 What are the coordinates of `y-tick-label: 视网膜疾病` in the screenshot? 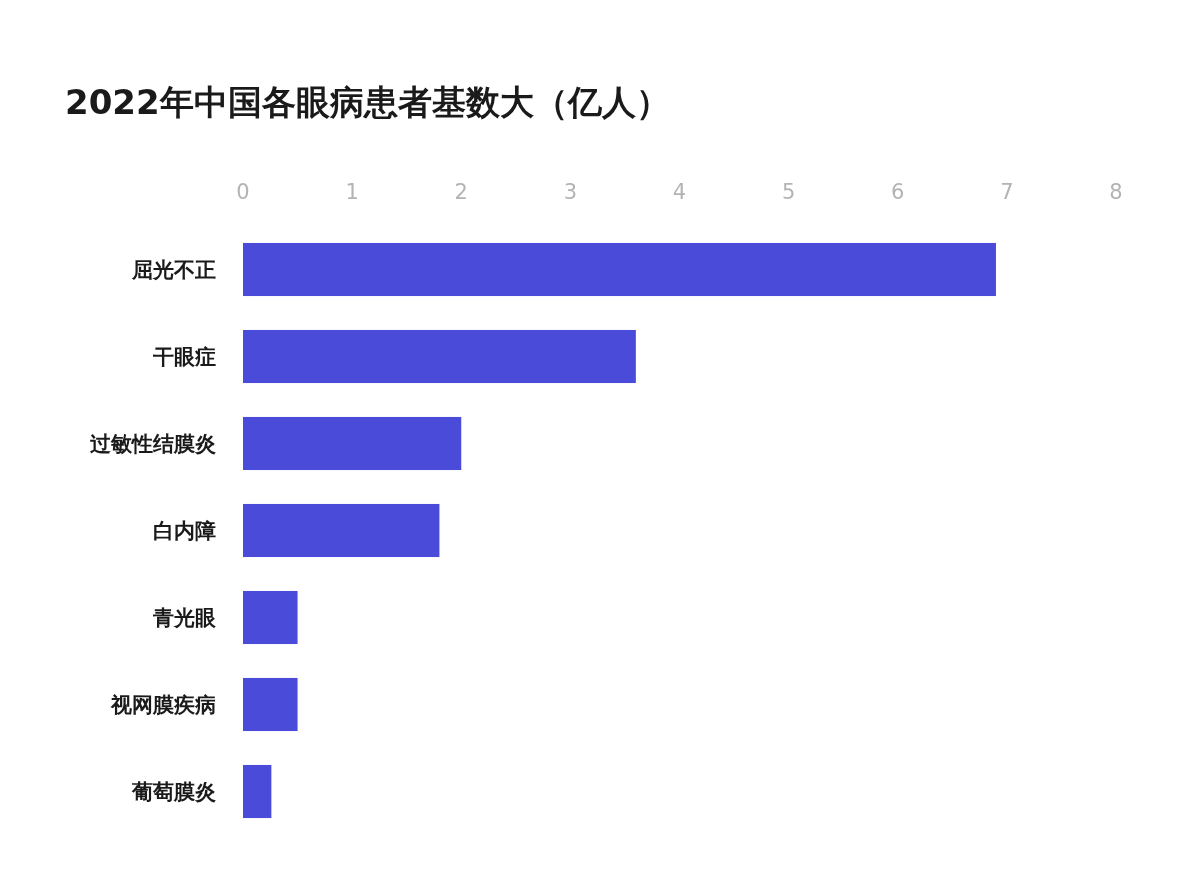 It's located at (163, 705).